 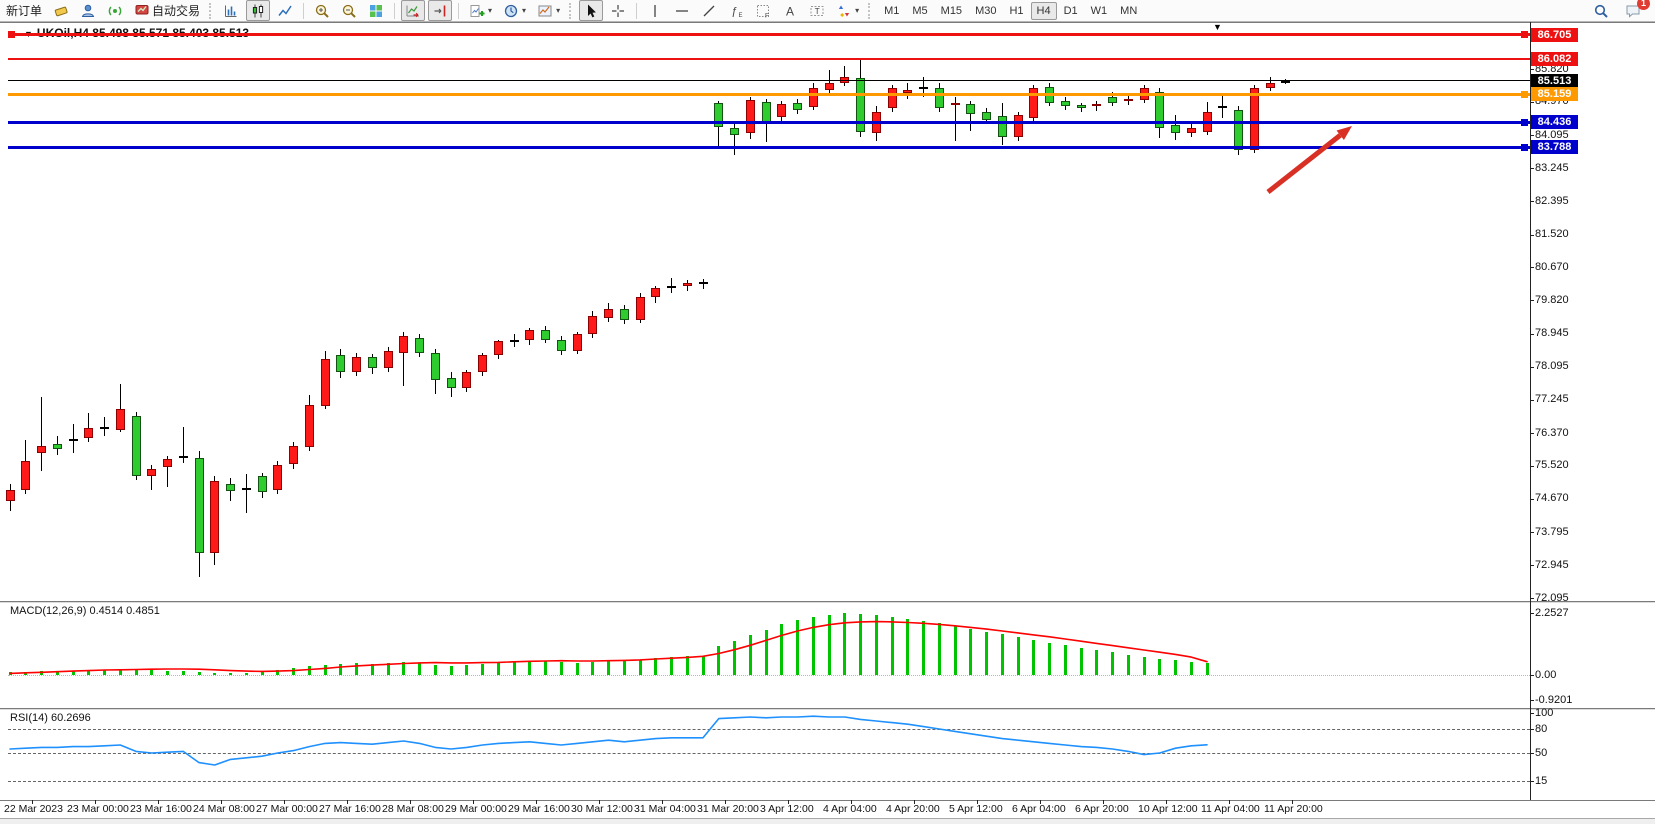 What do you see at coordinates (591, 10) in the screenshot?
I see `cursor-icon` at bounding box center [591, 10].